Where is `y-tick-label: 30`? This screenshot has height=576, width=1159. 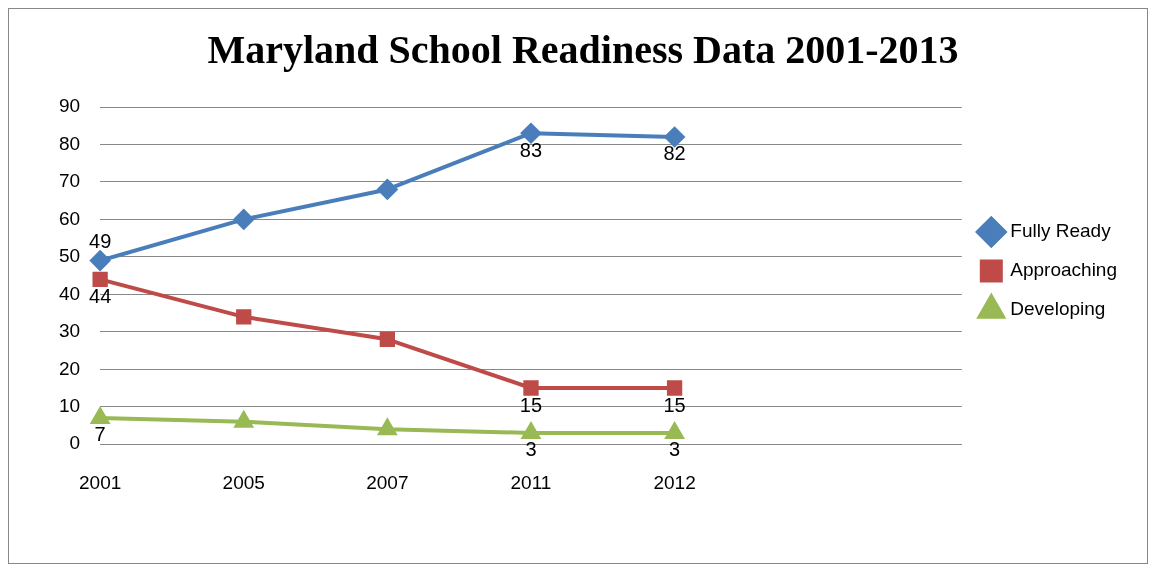
y-tick-label: 30 is located at coordinates (69, 331).